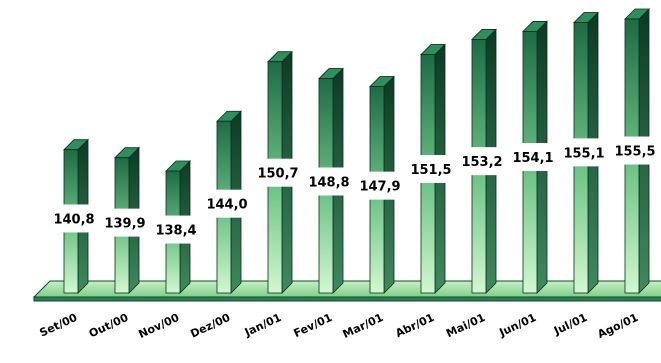 The image size is (661, 363). Describe the element at coordinates (59, 325) in the screenshot. I see `x-tick-label: Set/00` at that location.